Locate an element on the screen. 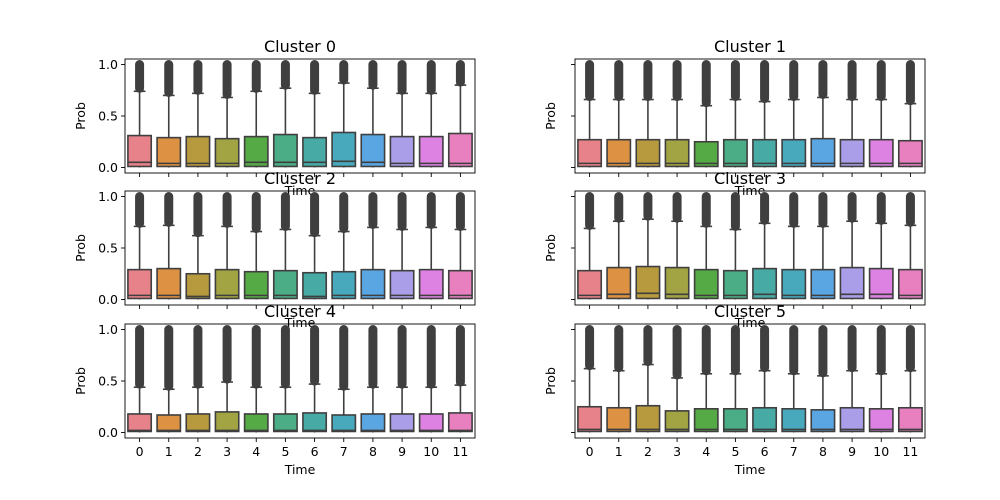 This screenshot has height=500, width=1000. x-tick-label: 1 is located at coordinates (169, 451).